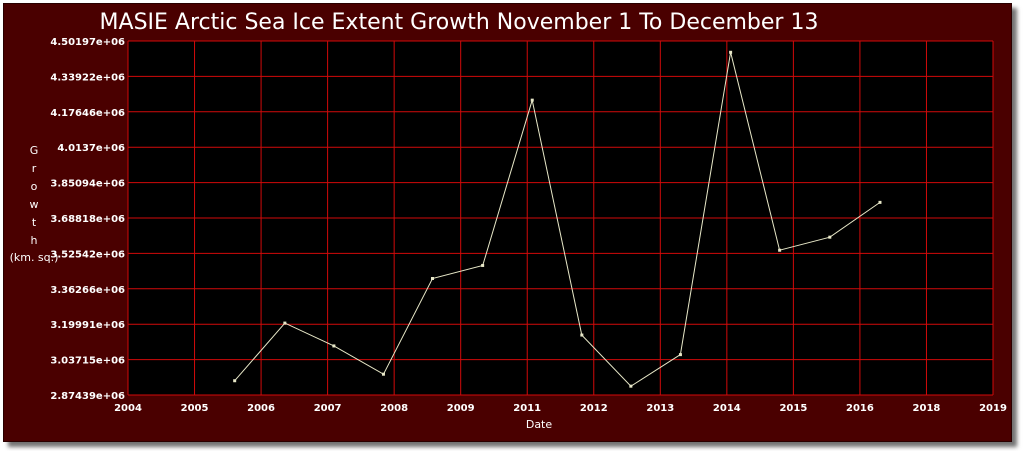 The image size is (1024, 451). Describe the element at coordinates (793, 408) in the screenshot. I see `x-tick-label: 2015` at that location.